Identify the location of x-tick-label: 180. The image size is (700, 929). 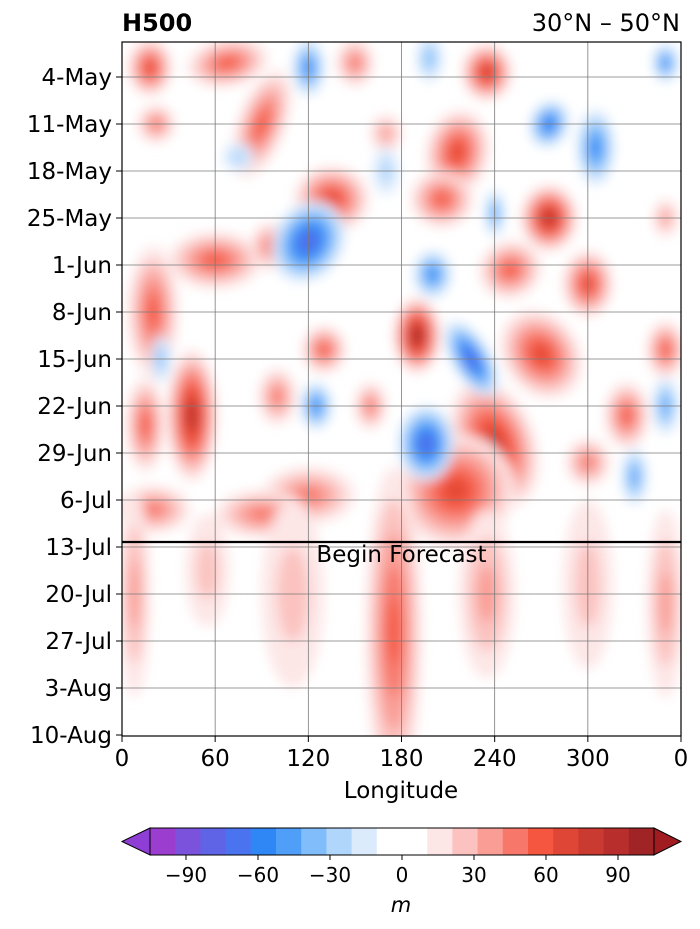
(402, 759).